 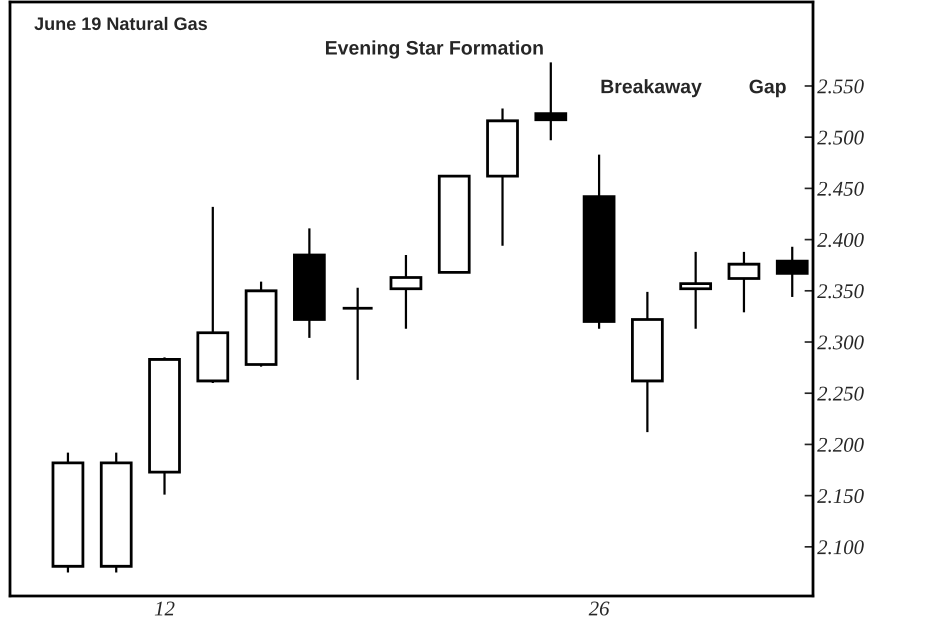 What do you see at coordinates (840, 547) in the screenshot?
I see `y-tick-label: 2.100` at bounding box center [840, 547].